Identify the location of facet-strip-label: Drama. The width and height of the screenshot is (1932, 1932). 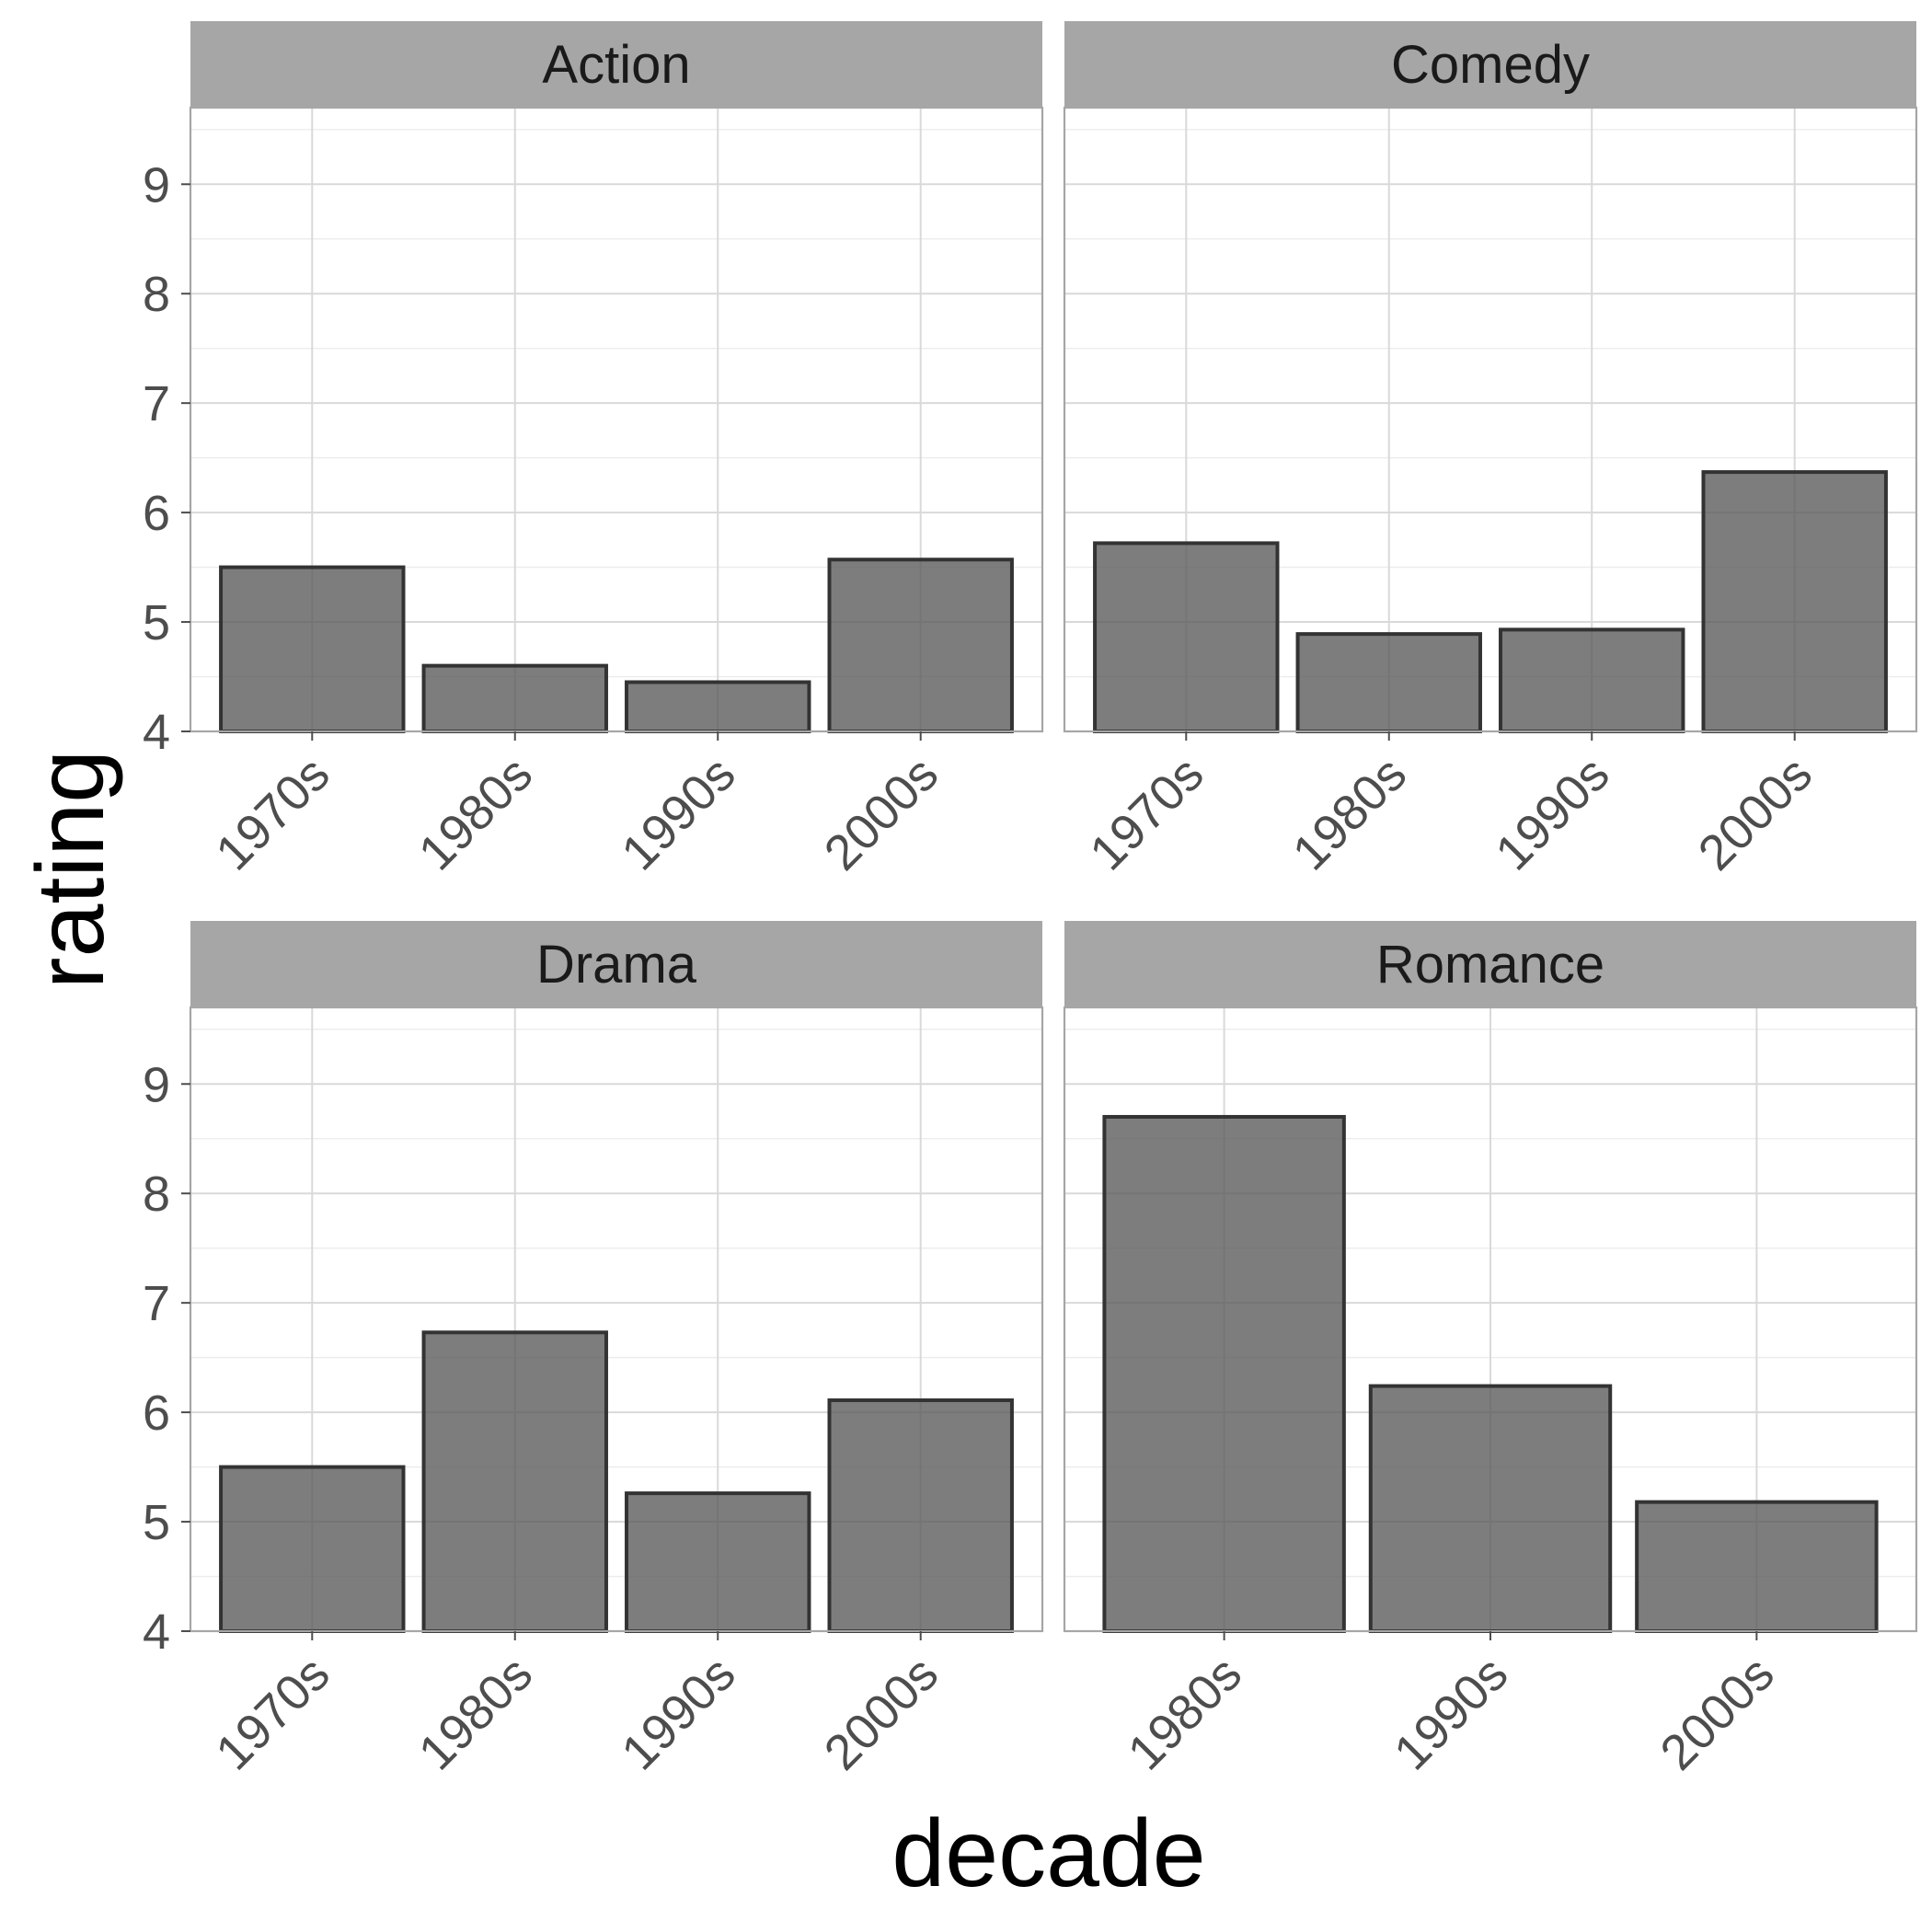
(616, 965).